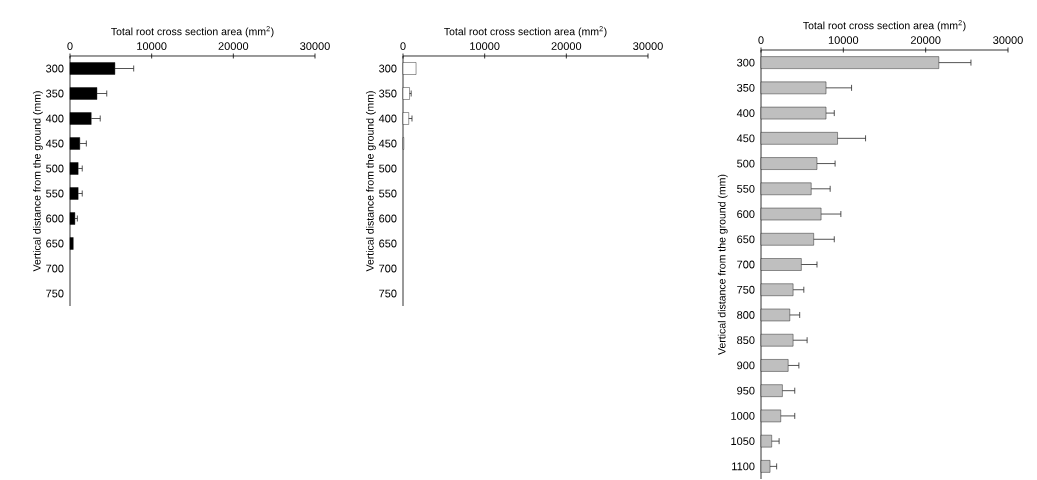 Image resolution: width=1037 pixels, height=480 pixels. What do you see at coordinates (743, 441) in the screenshot?
I see `y-tick-label: 1050` at bounding box center [743, 441].